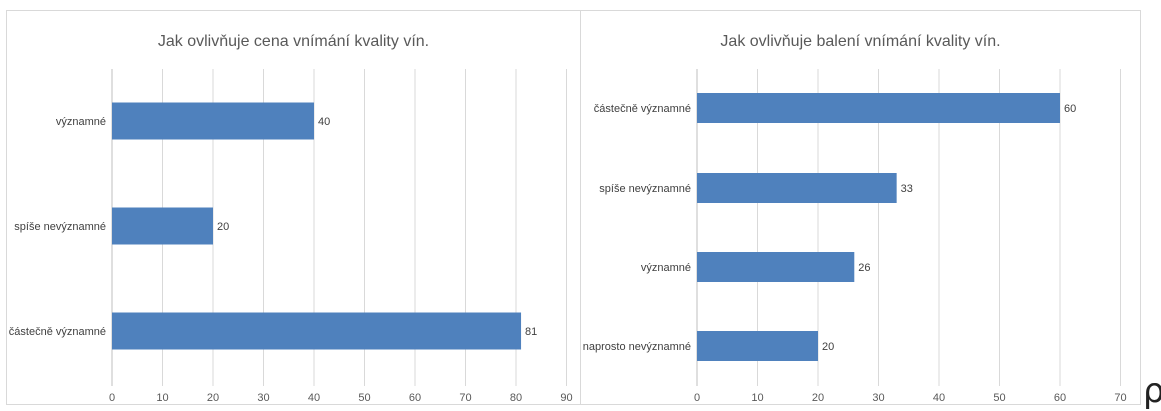 This screenshot has height=411, width=1161. Describe the element at coordinates (637, 347) in the screenshot. I see `category-label: naprosto nevýznamné` at that location.